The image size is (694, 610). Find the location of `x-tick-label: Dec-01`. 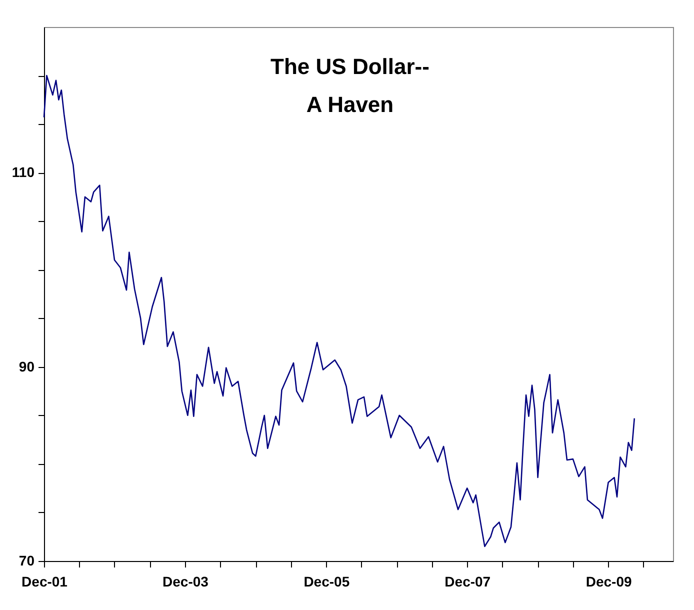

x-tick-label: Dec-01 is located at coordinates (45, 582).